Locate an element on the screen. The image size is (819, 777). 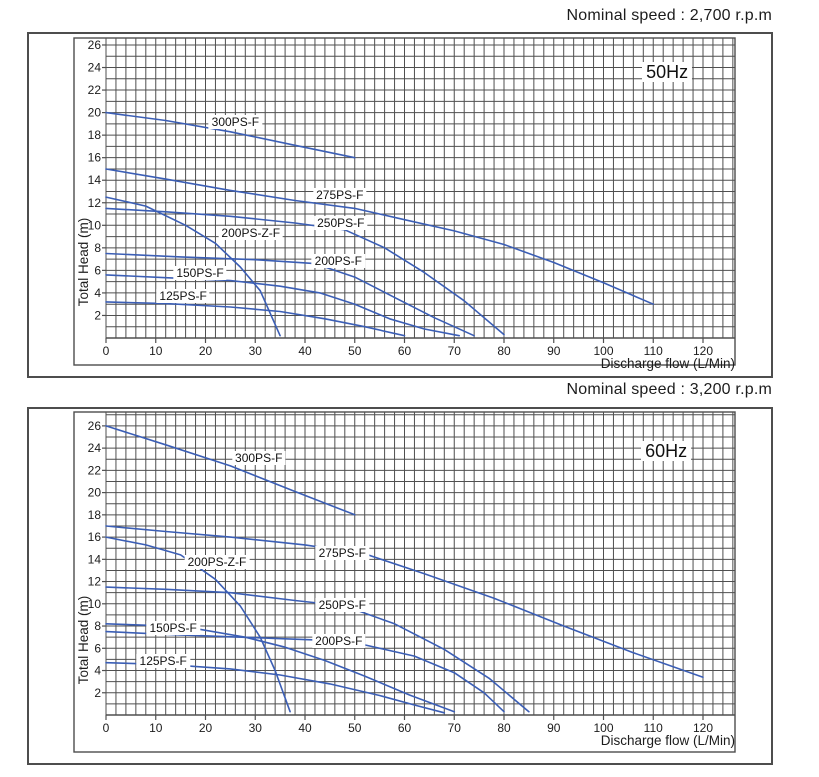
freq-label-60Hz: 60Hz is located at coordinates (666, 451).